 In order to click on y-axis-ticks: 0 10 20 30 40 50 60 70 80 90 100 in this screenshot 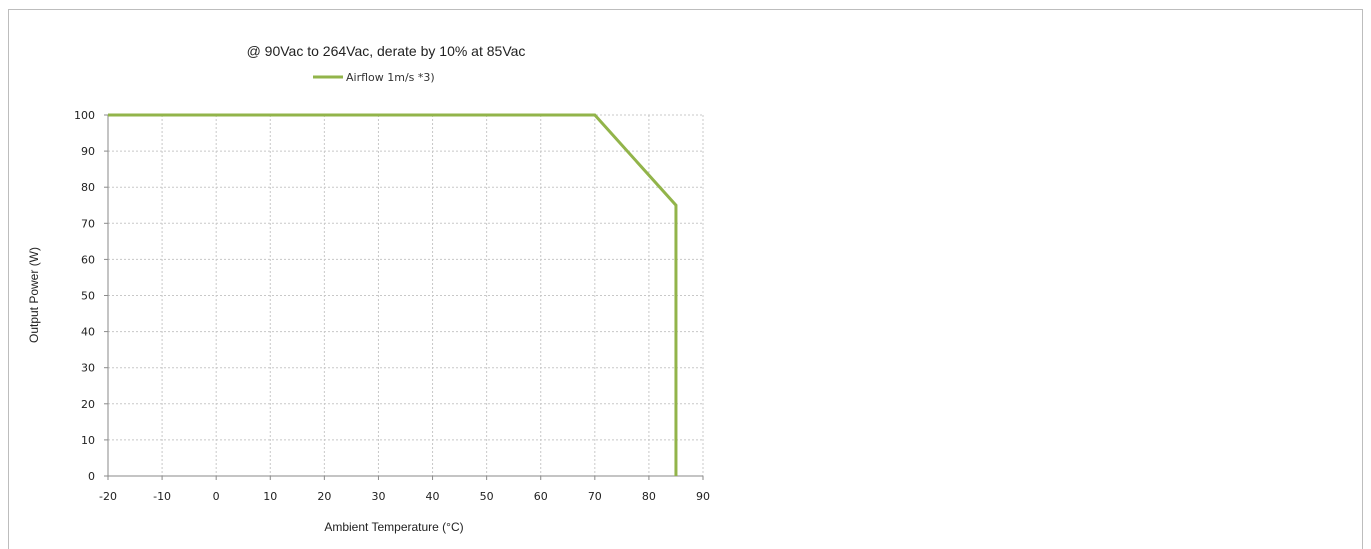, I will do `click(84, 296)`.